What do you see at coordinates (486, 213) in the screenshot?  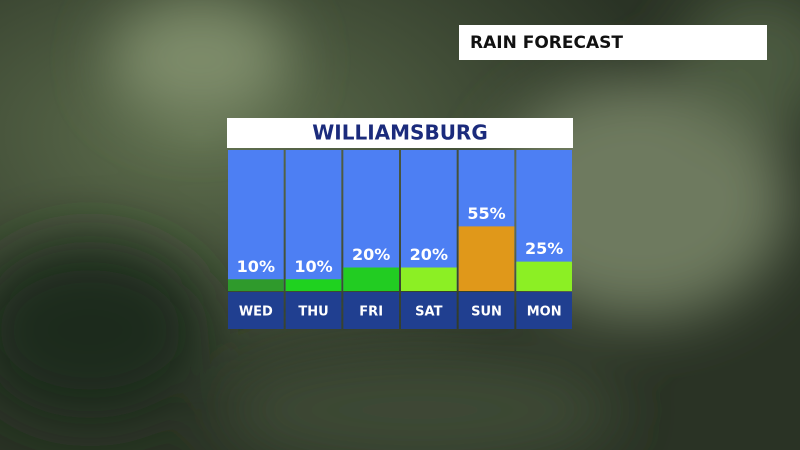 I see `value-label: 55%` at bounding box center [486, 213].